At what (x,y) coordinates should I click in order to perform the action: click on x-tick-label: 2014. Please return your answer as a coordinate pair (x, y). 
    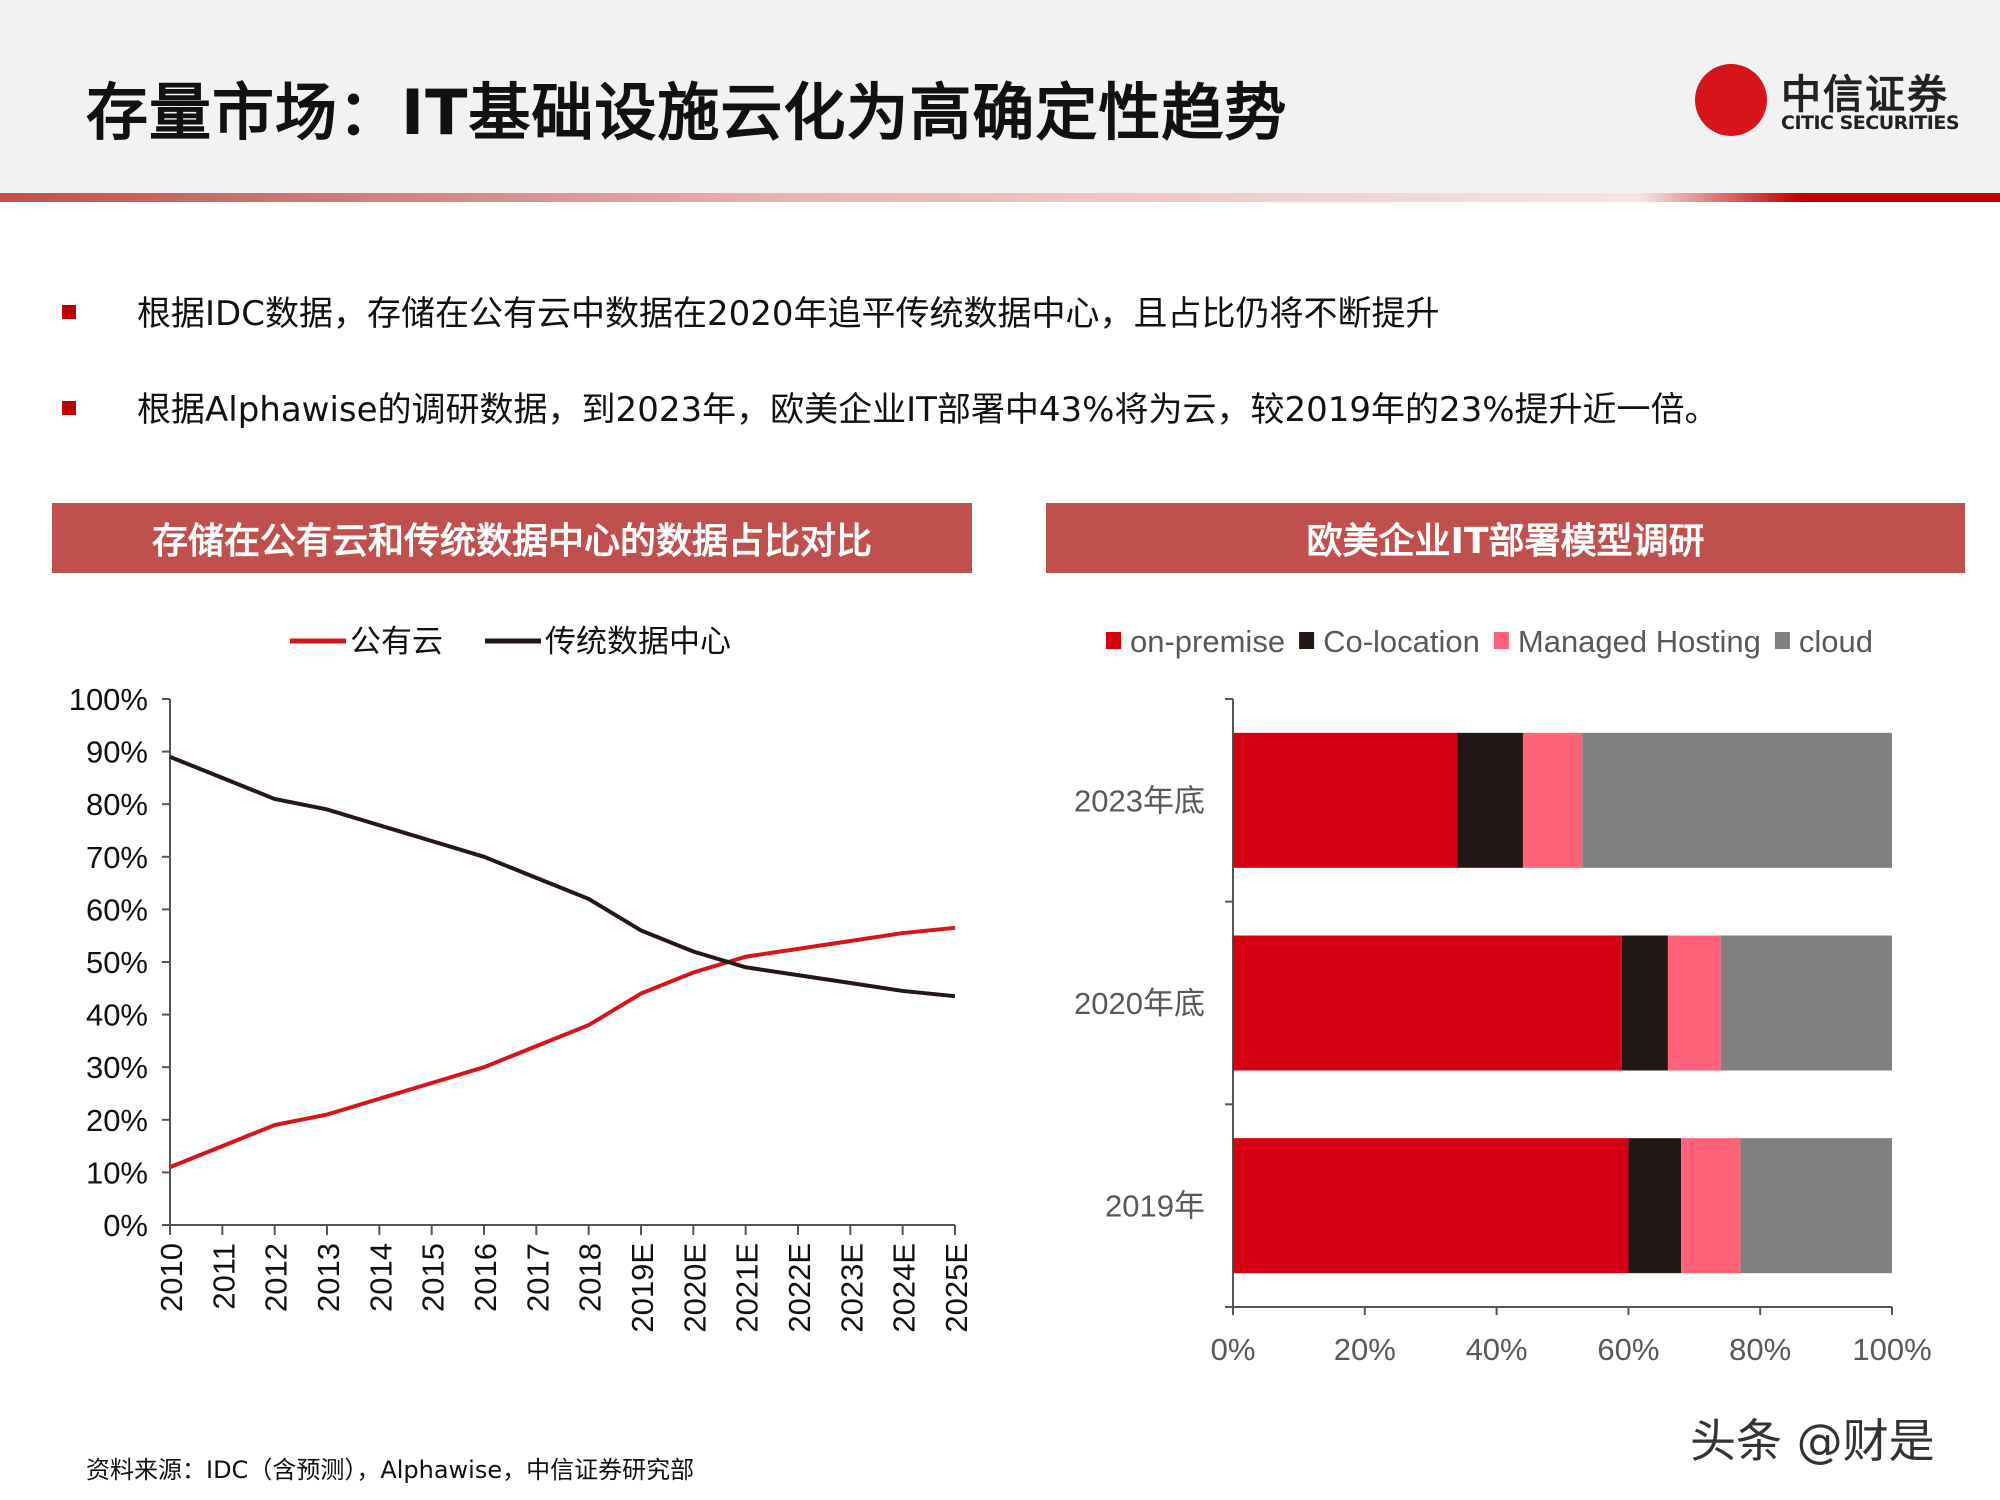
    Looking at the image, I should click on (380, 1277).